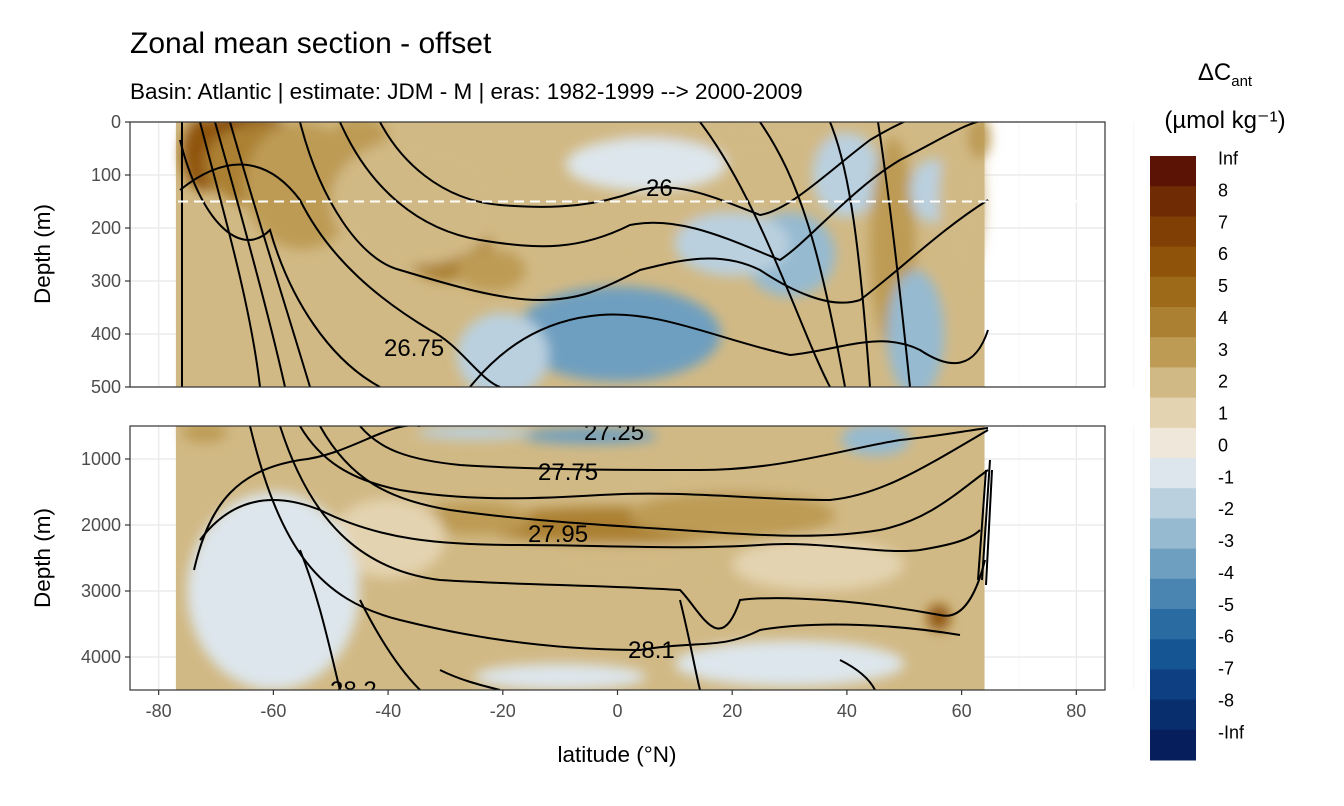 Image resolution: width=1344 pixels, height=806 pixels. Describe the element at coordinates (106, 228) in the screenshot. I see `y-tick-label: 200` at that location.